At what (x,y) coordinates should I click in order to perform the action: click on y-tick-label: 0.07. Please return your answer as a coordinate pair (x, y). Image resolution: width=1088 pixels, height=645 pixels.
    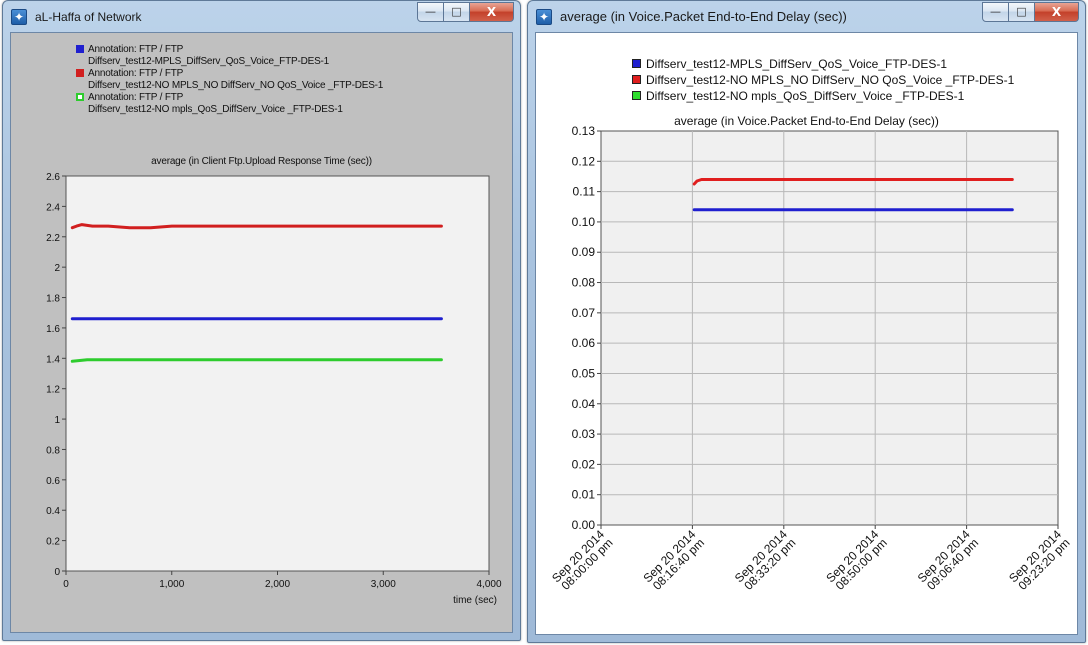
    Looking at the image, I should click on (584, 313).